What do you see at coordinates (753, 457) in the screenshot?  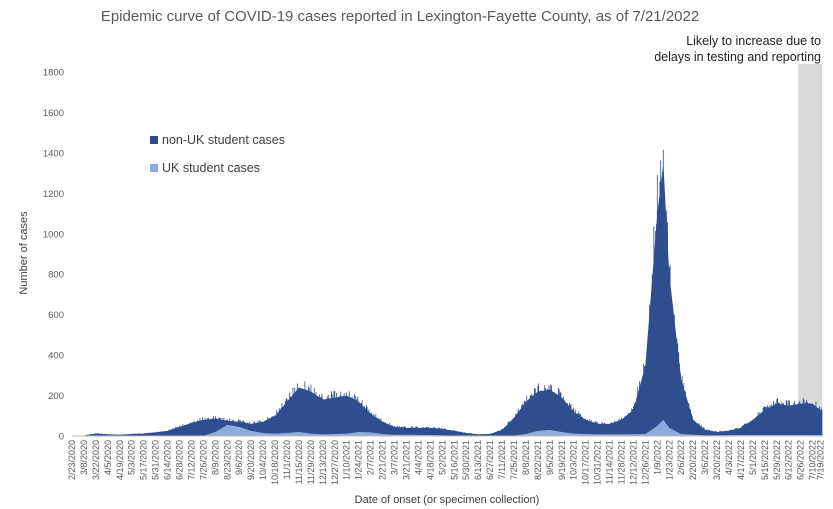 I see `x-tick-label: 5/1/2022` at bounding box center [753, 457].